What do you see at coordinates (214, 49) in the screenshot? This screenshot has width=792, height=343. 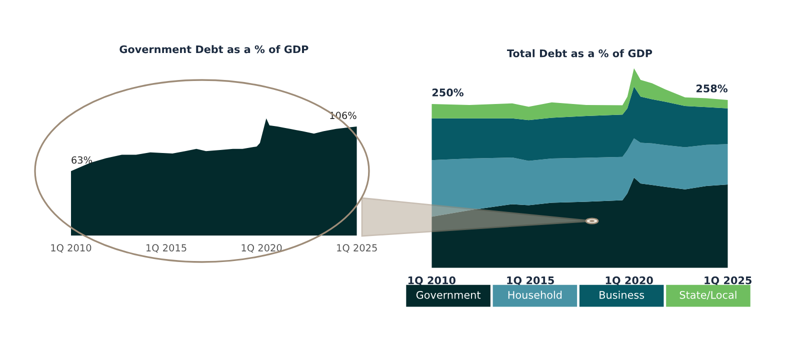 I see `chart-title: Government Debt as a % of GDP` at bounding box center [214, 49].